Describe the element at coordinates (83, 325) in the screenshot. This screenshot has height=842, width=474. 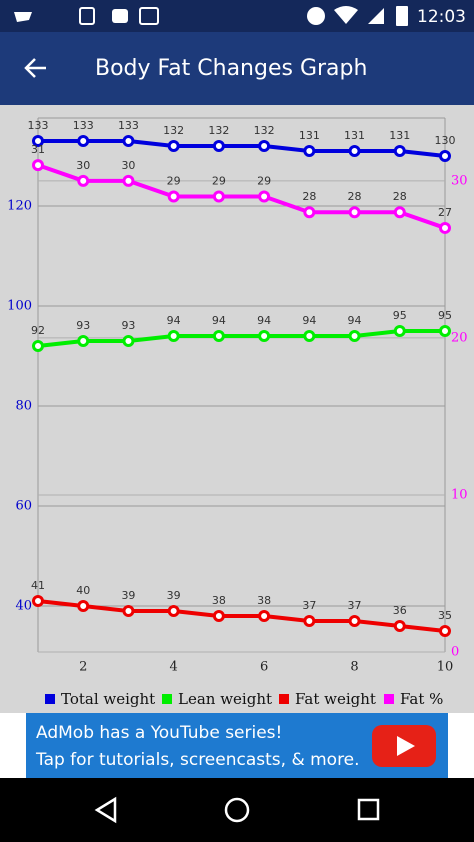
I see `value-label: 93` at that location.